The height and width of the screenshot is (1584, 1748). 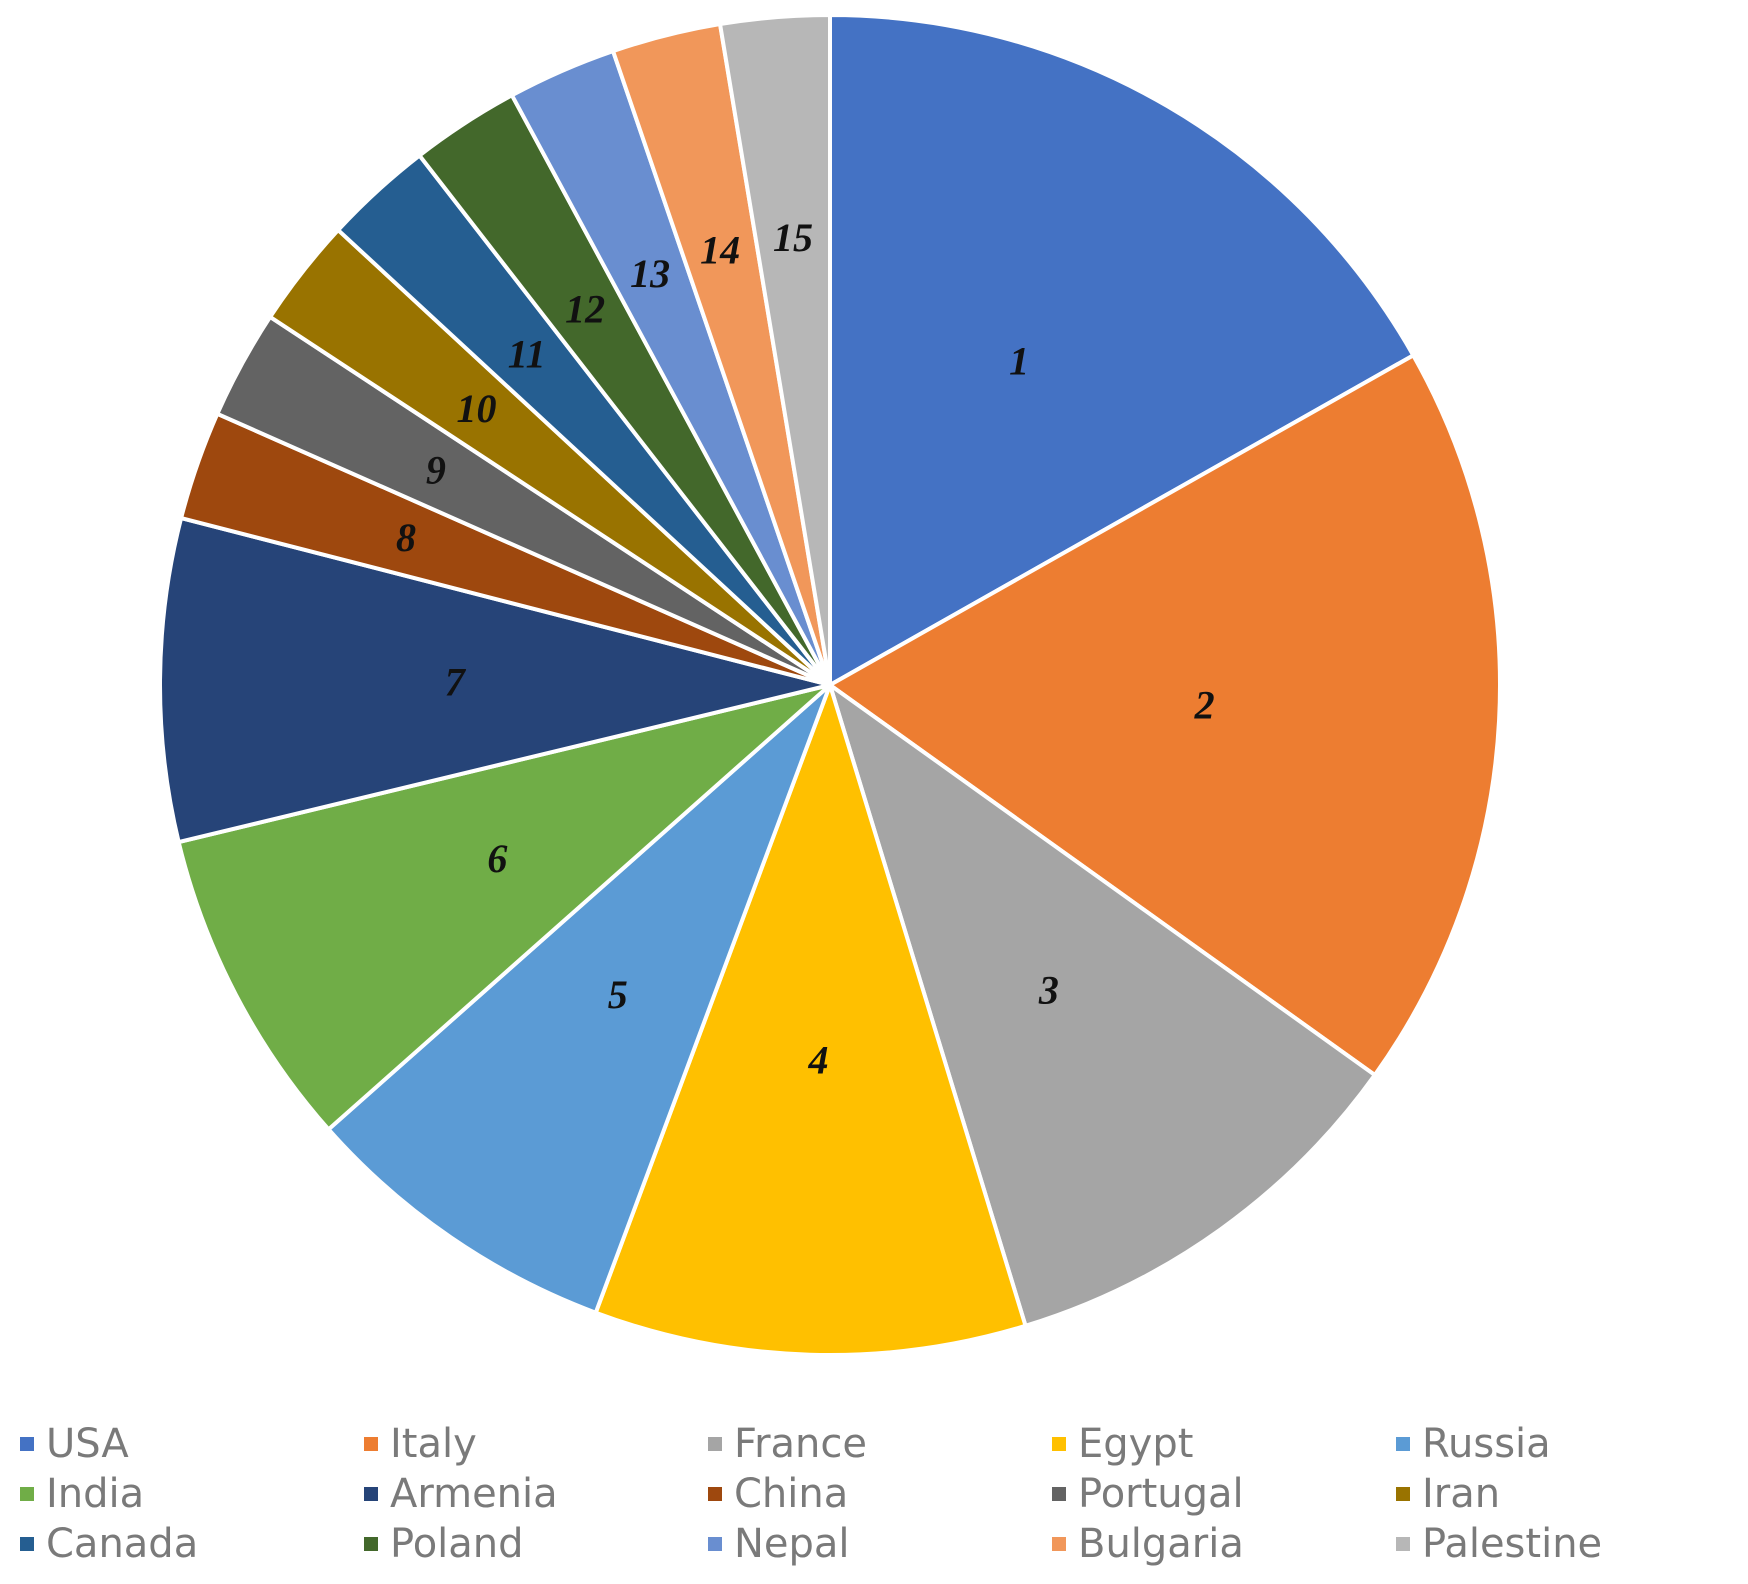 I want to click on pie-slice-label: 6, so click(x=497, y=858).